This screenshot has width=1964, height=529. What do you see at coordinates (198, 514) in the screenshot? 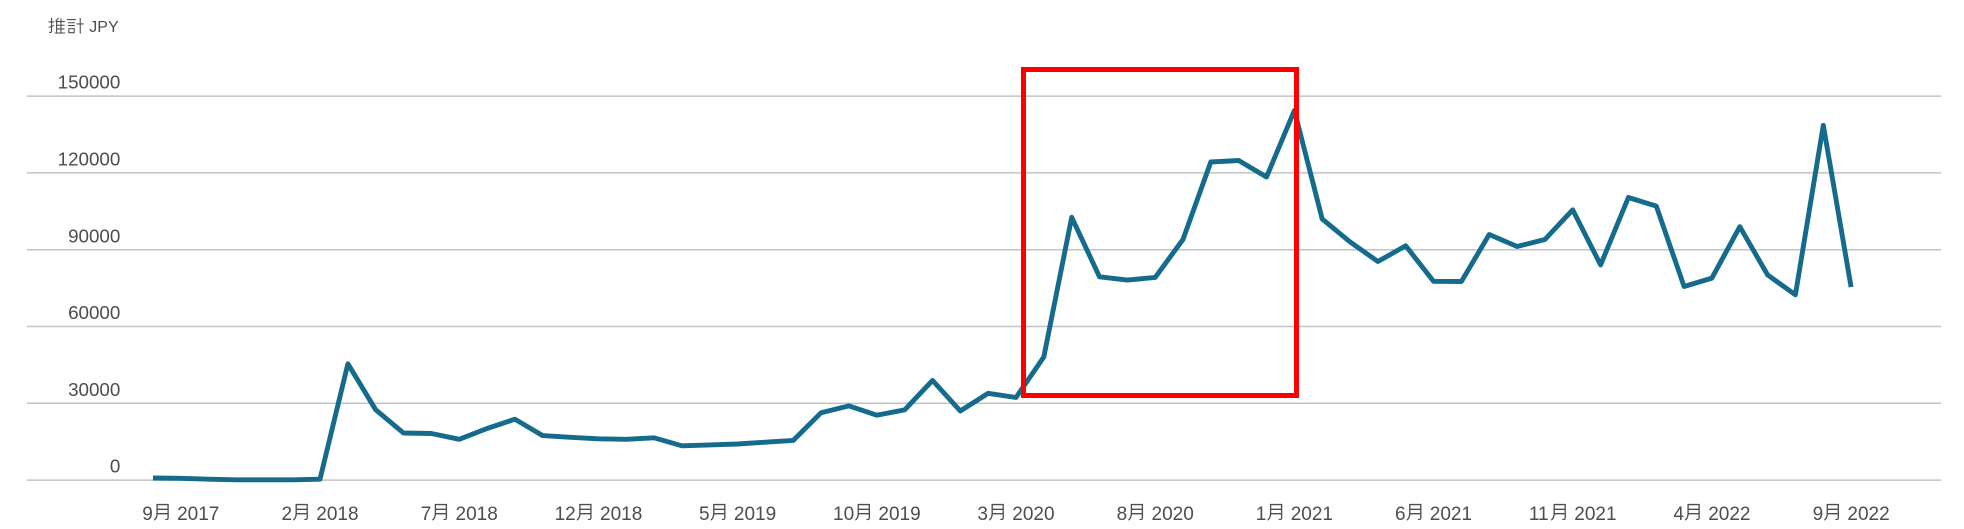
I see `svg-text: 2017` at bounding box center [198, 514].